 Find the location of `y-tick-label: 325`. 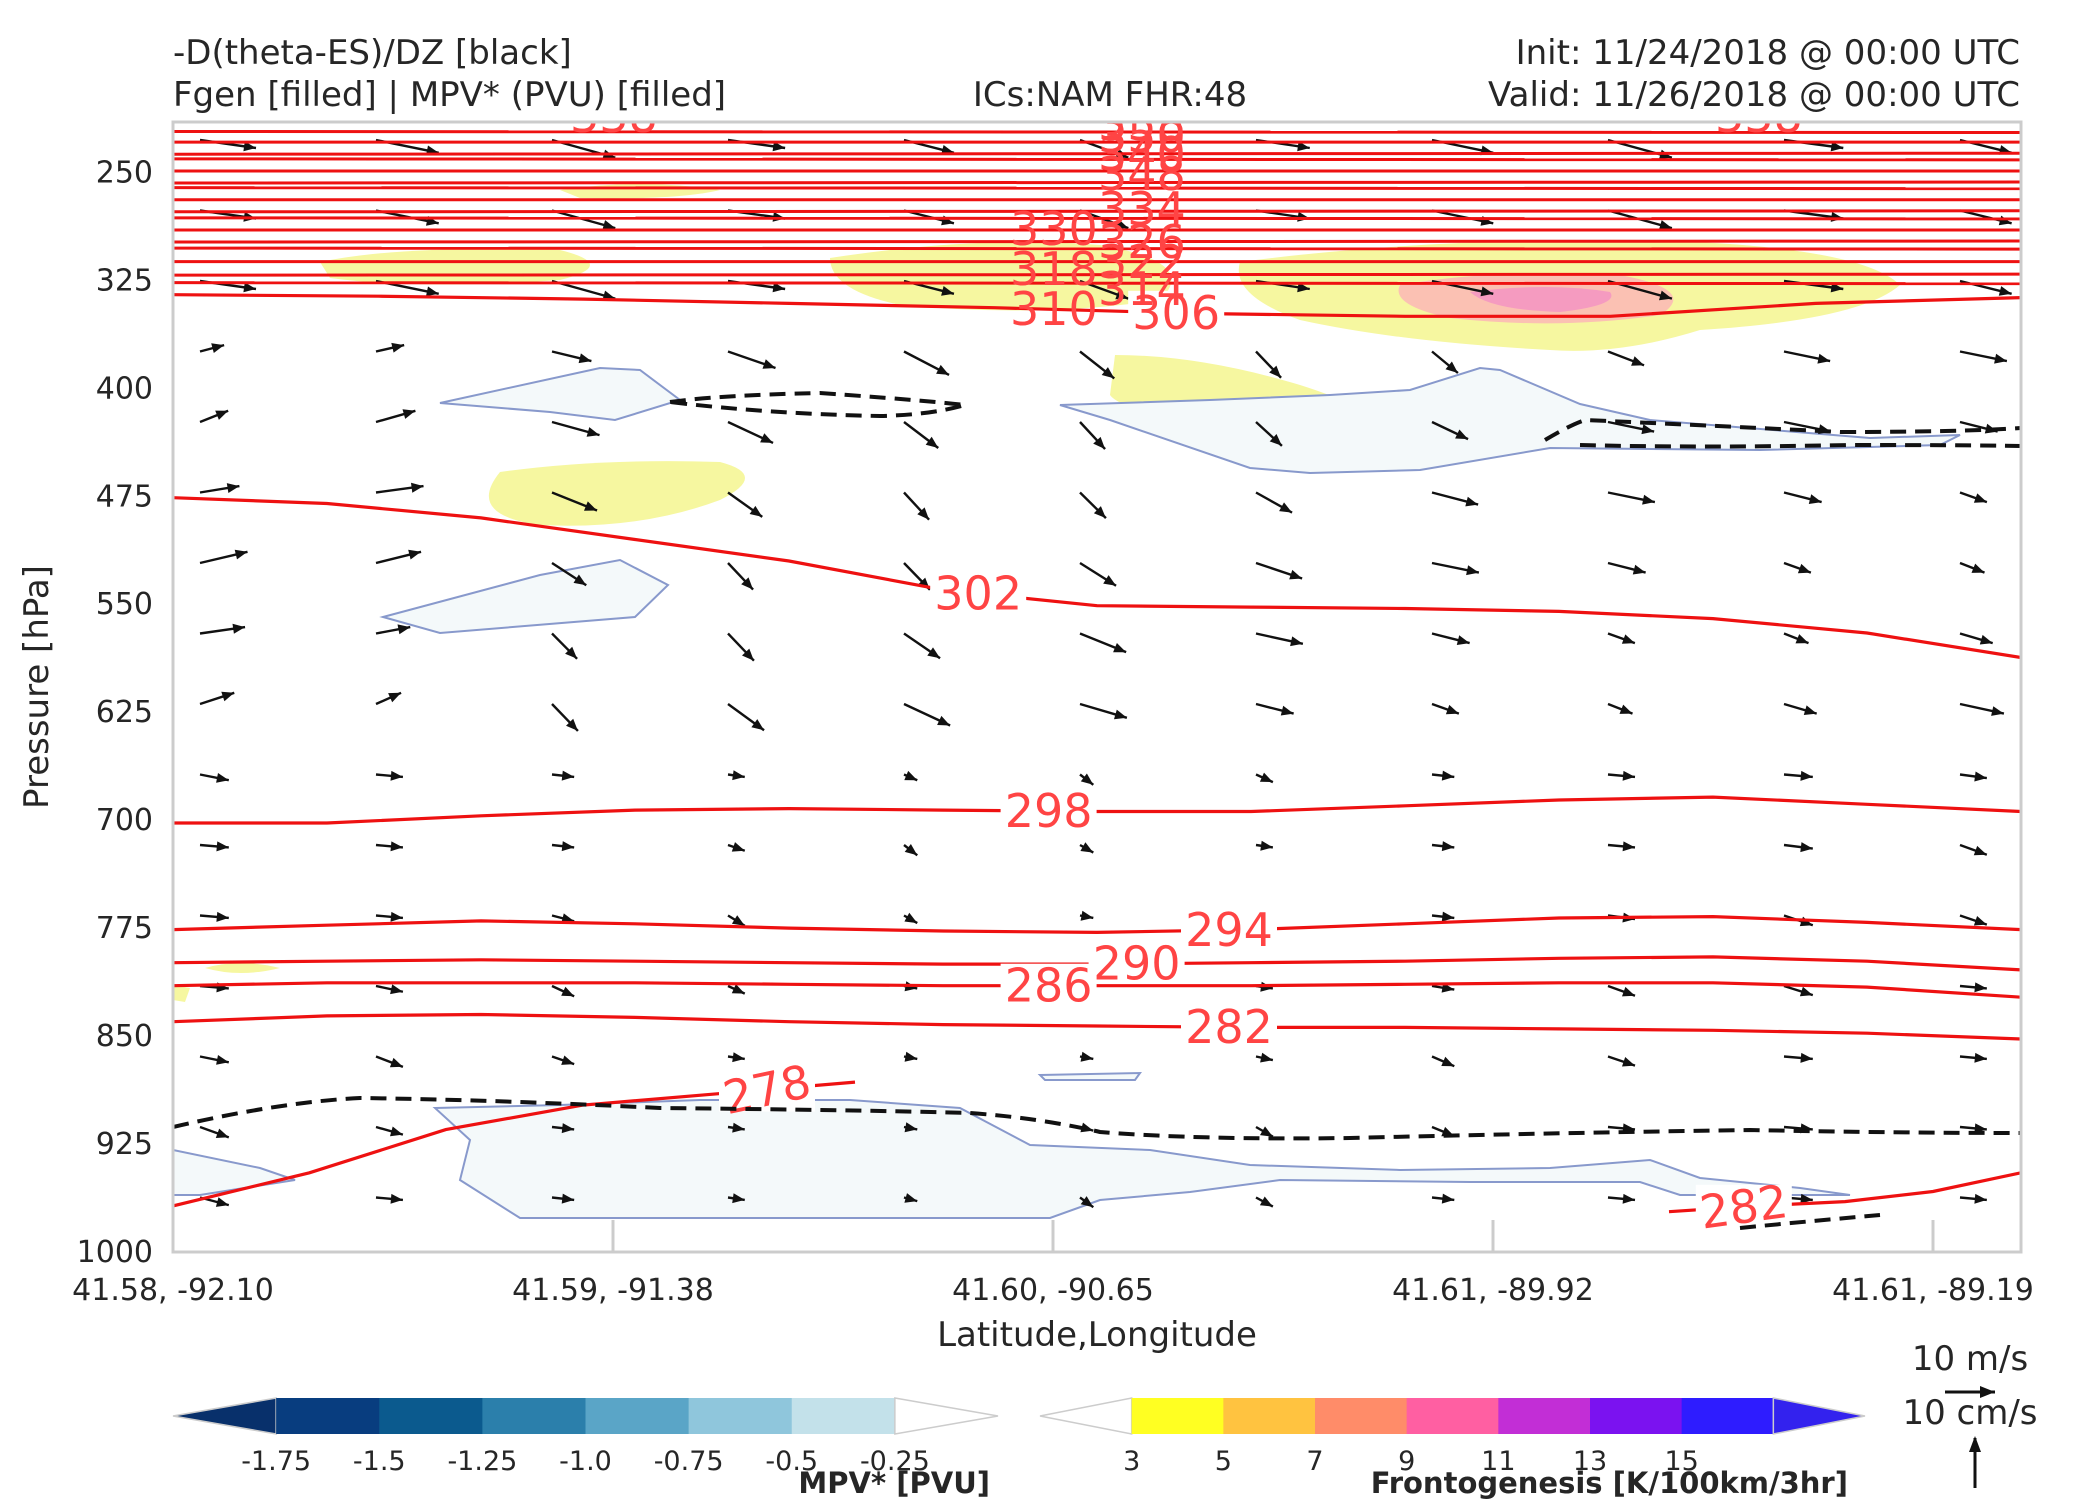

y-tick-label: 325 is located at coordinates (124, 280).